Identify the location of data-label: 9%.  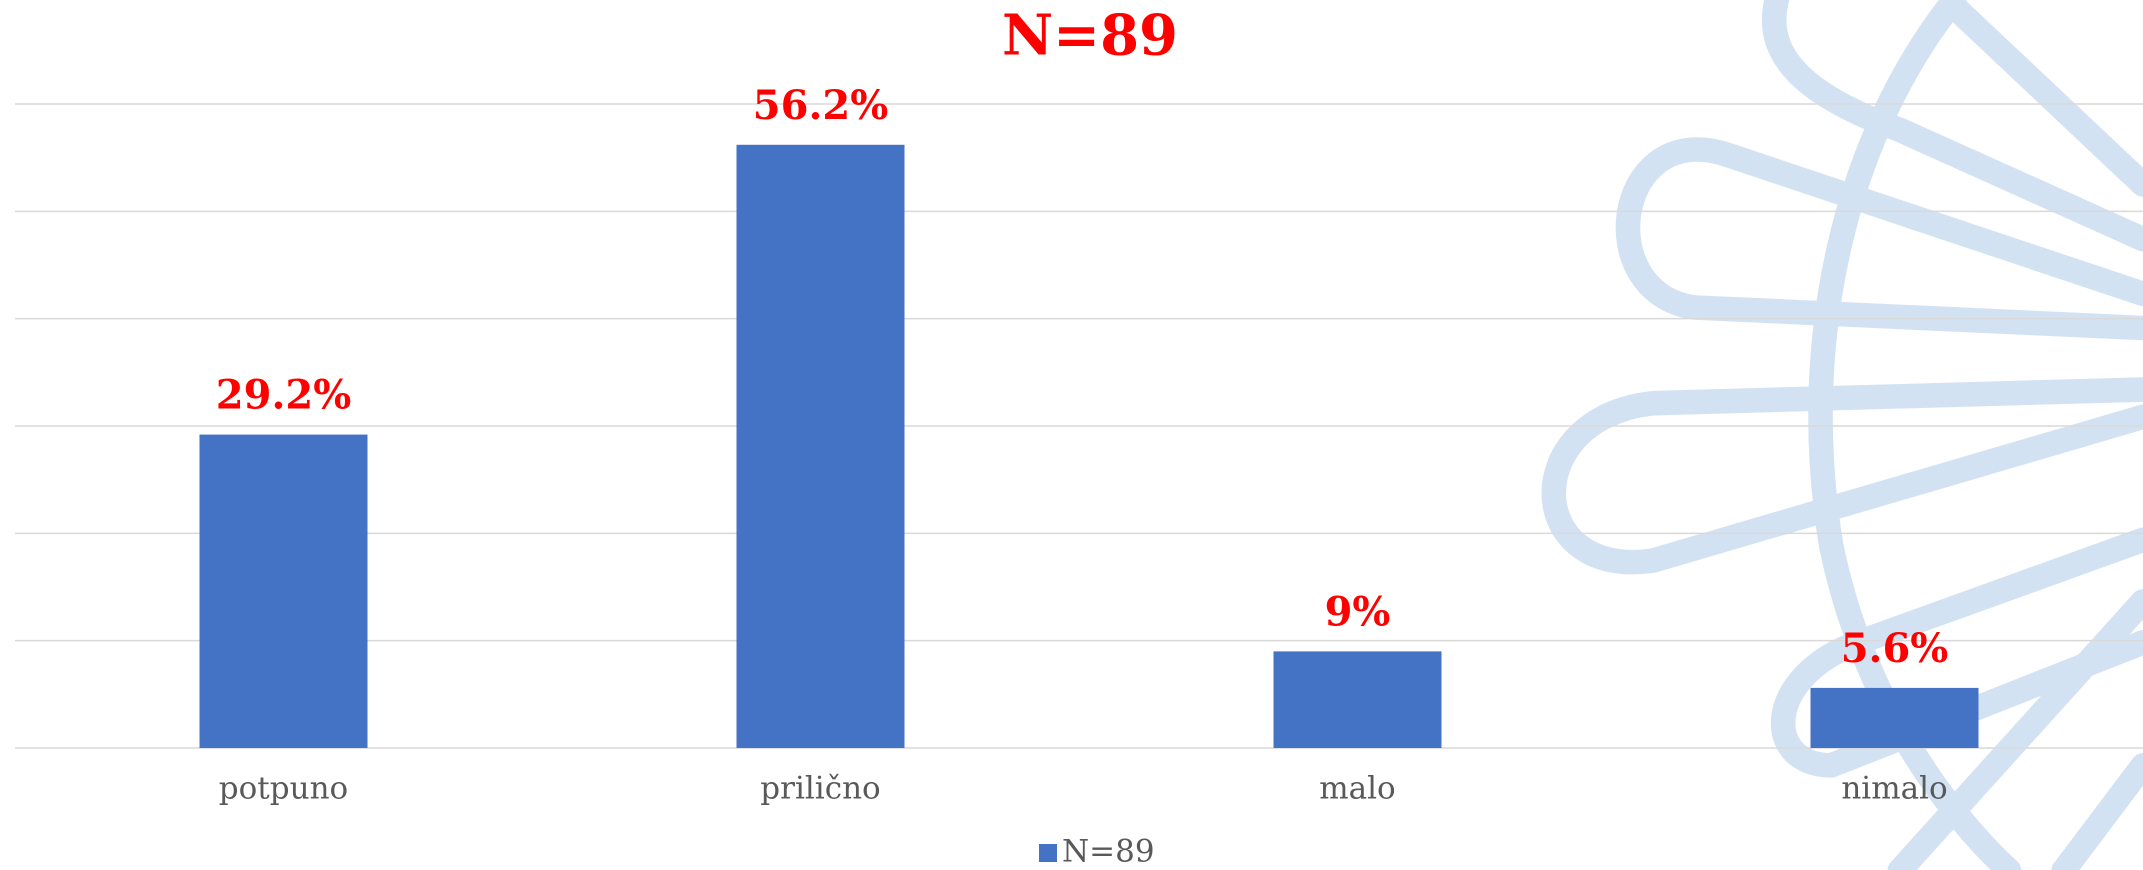
(1358, 611).